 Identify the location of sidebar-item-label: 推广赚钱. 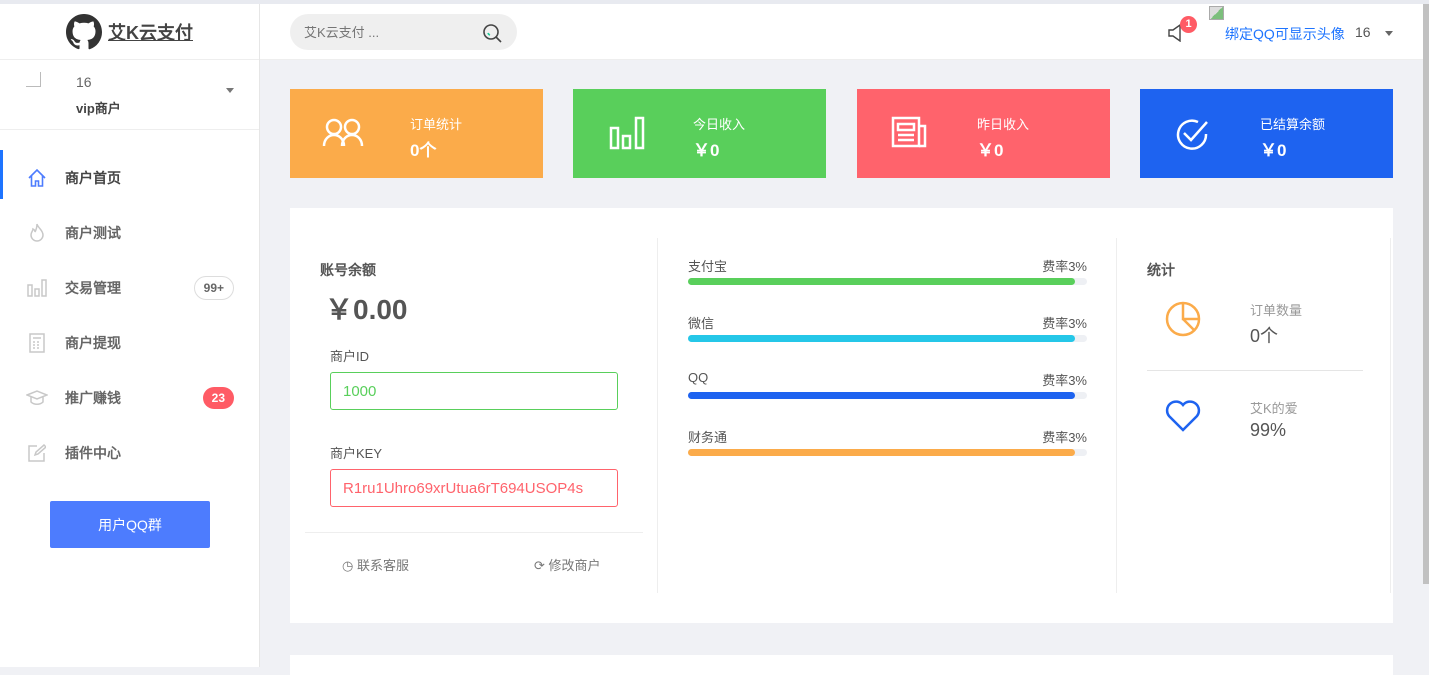
(93, 397).